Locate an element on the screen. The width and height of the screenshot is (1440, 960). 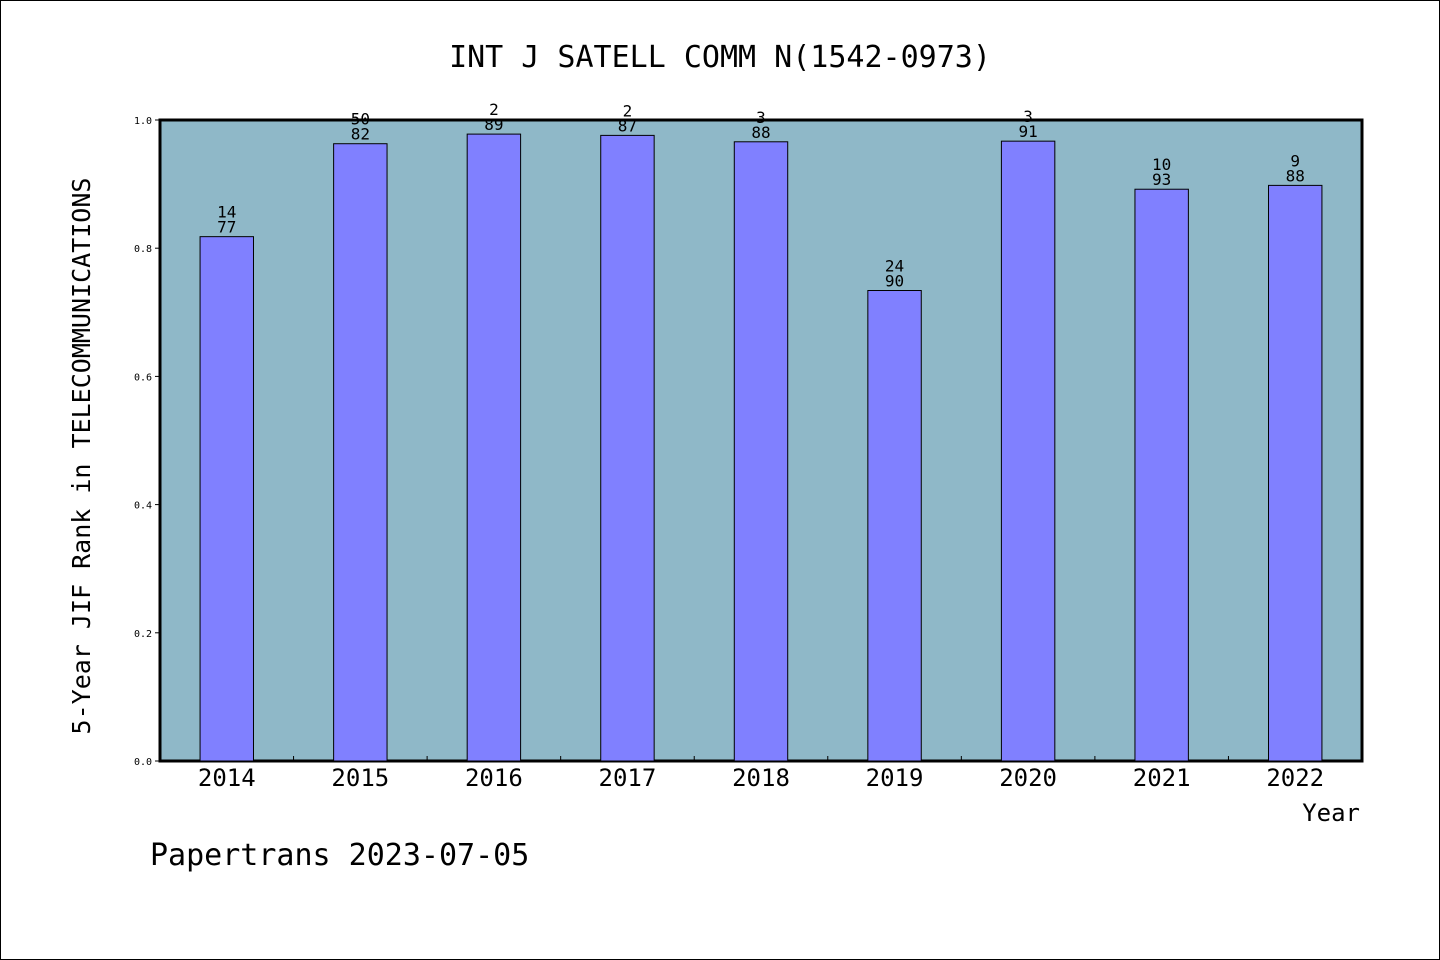
x-tick-label-2014: 2014 is located at coordinates (227, 778).